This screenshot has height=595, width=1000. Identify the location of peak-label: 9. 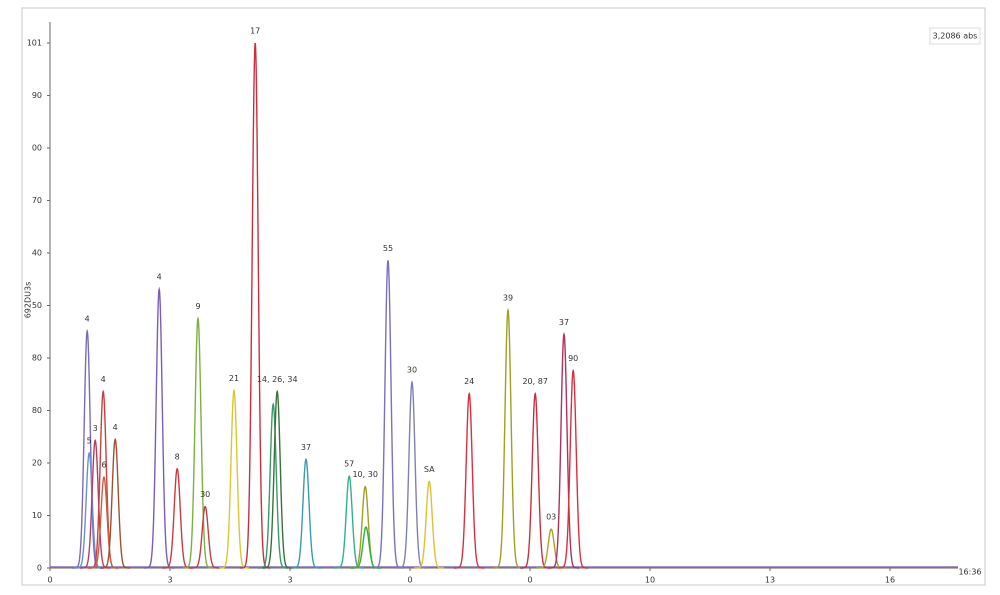
(197, 306).